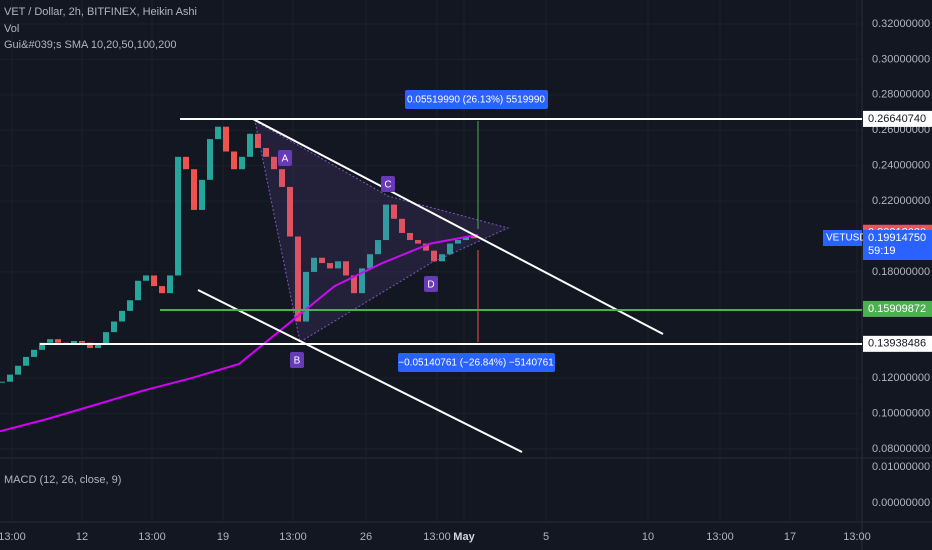  I want to click on point-label: C, so click(387, 185).